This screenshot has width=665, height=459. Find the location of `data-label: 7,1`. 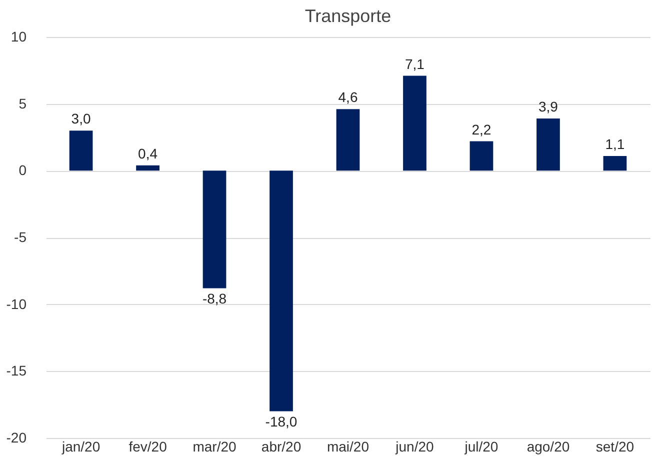

data-label: 7,1 is located at coordinates (415, 64).